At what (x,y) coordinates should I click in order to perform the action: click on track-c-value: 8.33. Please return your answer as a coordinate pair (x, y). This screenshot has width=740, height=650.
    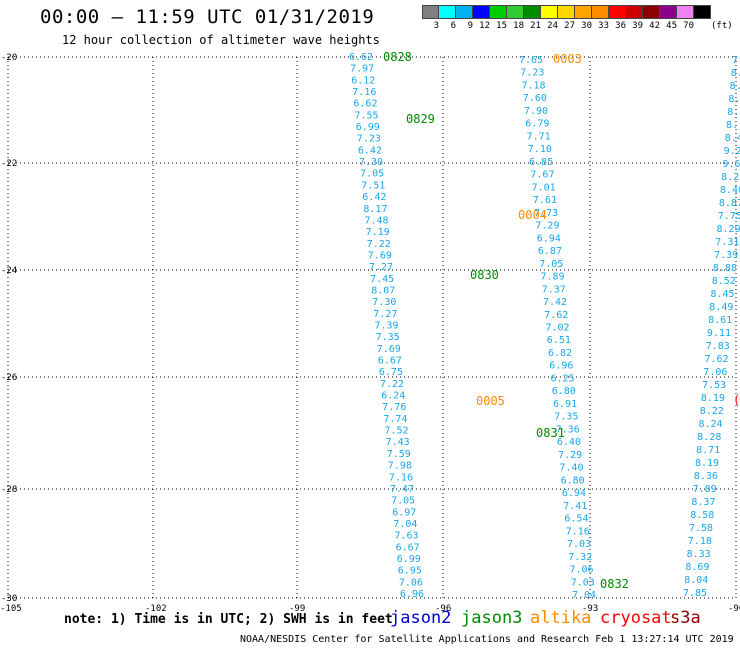
    Looking at the image, I should click on (699, 554).